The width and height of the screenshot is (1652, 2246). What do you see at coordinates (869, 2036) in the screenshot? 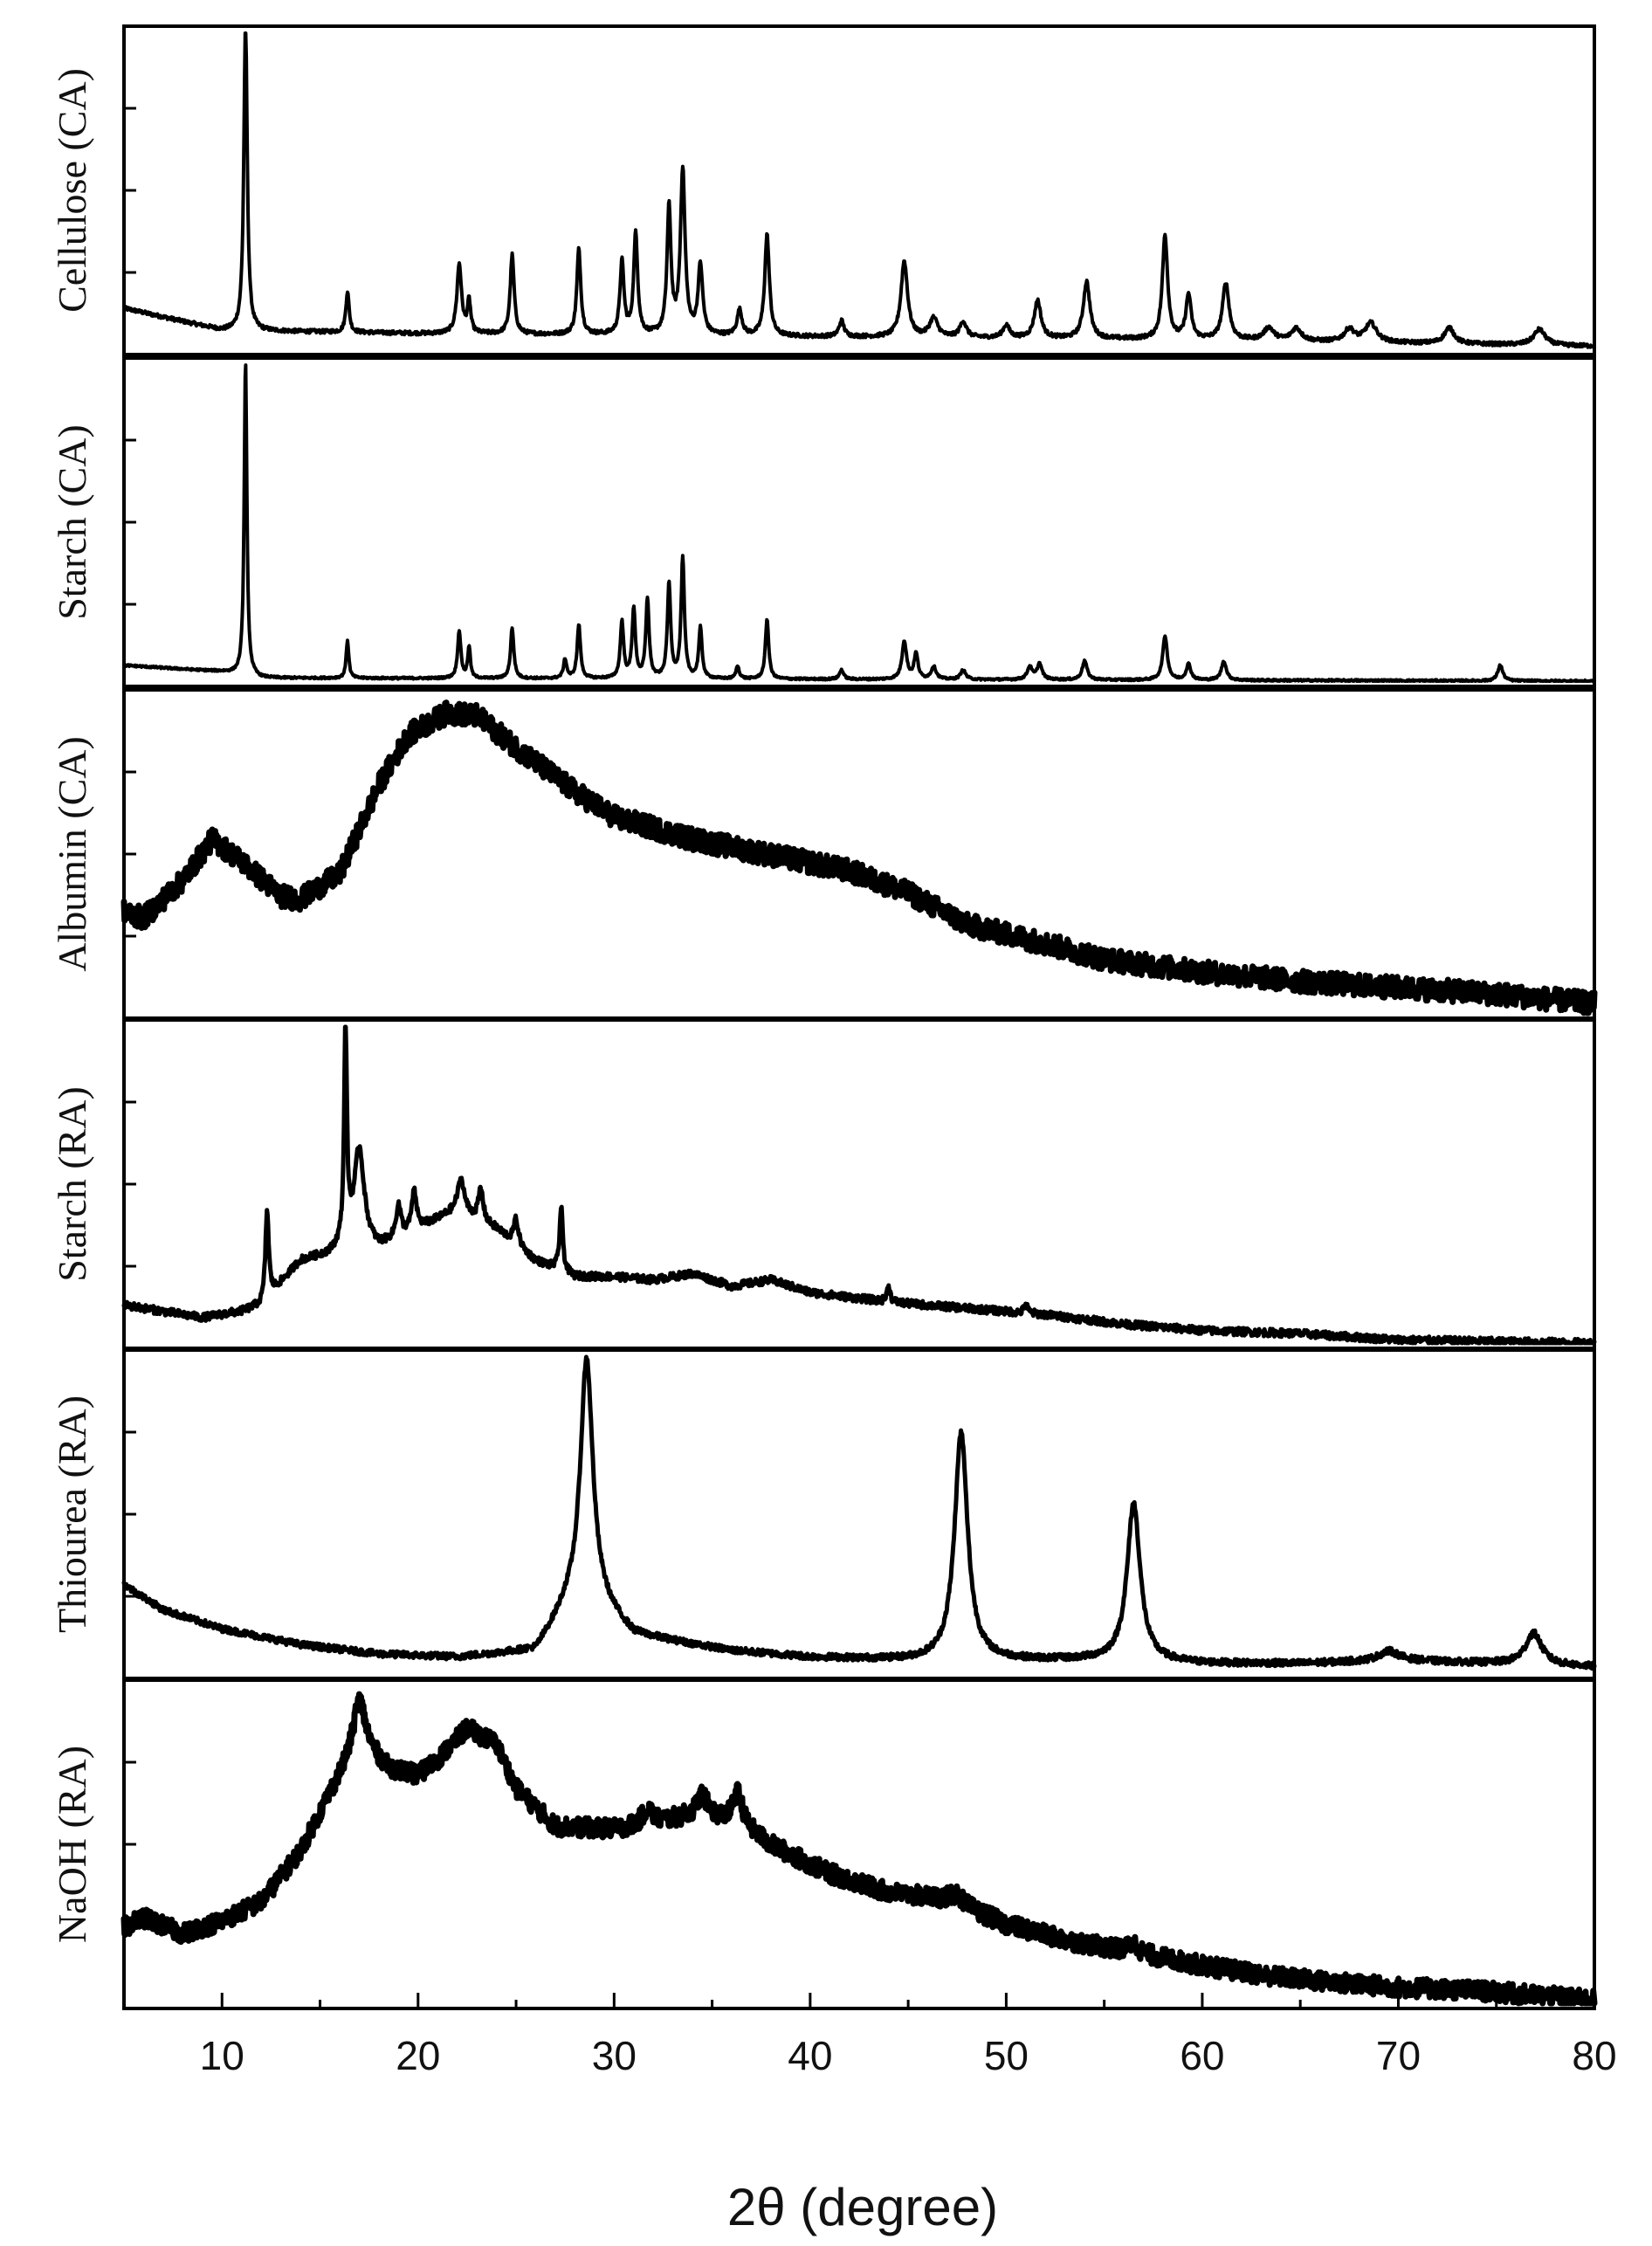
I see `x-axis: 10 20 30 40 50 60 70 80` at bounding box center [869, 2036].